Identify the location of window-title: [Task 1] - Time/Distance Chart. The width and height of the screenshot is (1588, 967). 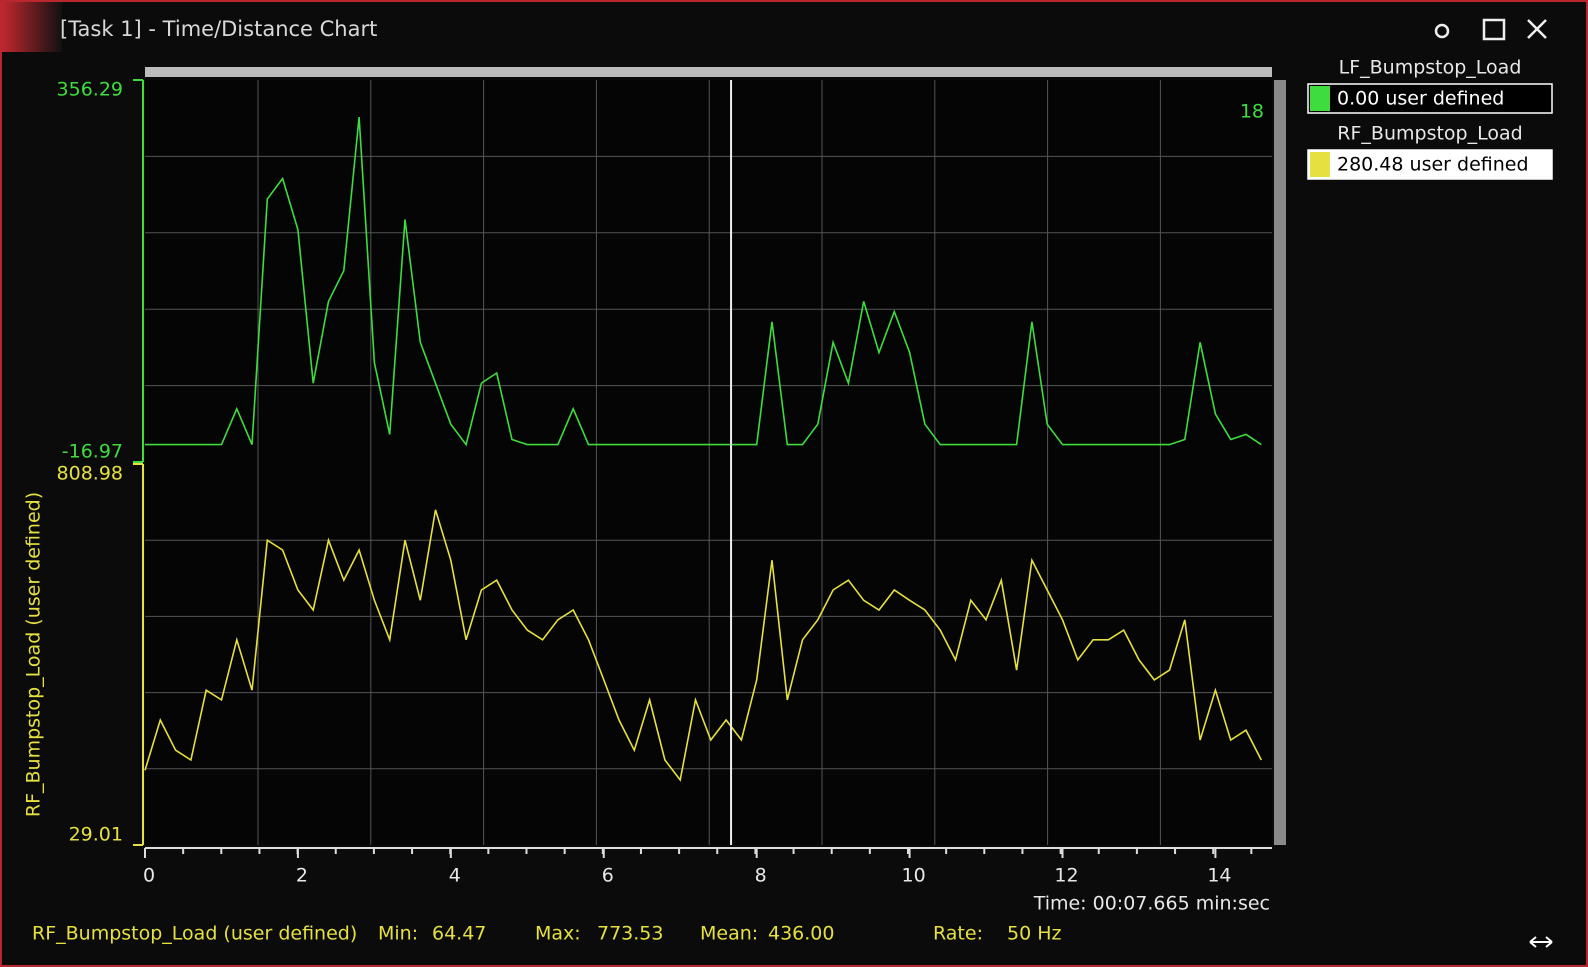
(218, 29).